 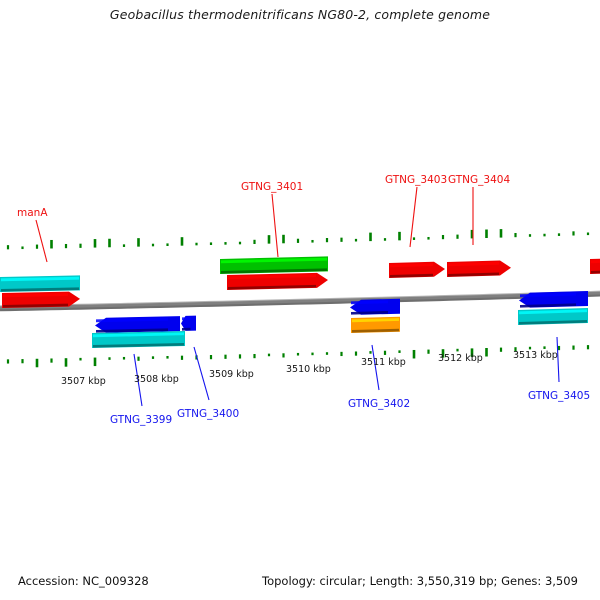 I want to click on feature-manA-cds-reverse, so click(x=40, y=283).